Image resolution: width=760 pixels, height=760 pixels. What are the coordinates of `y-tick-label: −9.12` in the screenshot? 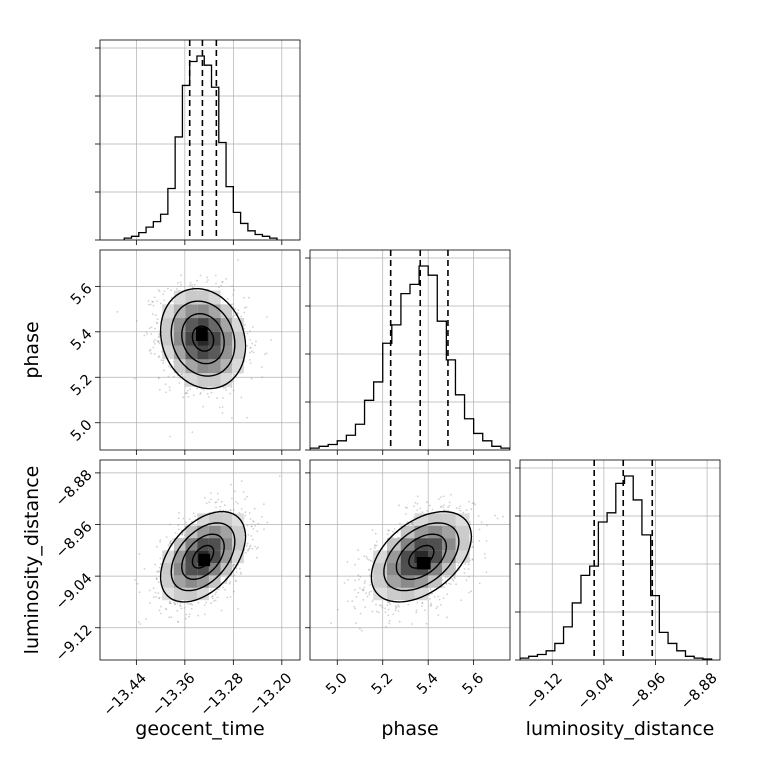 It's located at (74, 643).